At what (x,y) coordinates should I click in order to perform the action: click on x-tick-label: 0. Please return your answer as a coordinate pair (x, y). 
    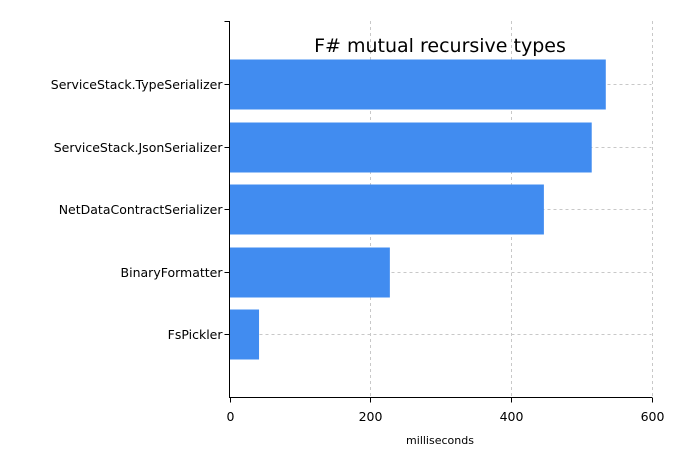
    Looking at the image, I should click on (231, 416).